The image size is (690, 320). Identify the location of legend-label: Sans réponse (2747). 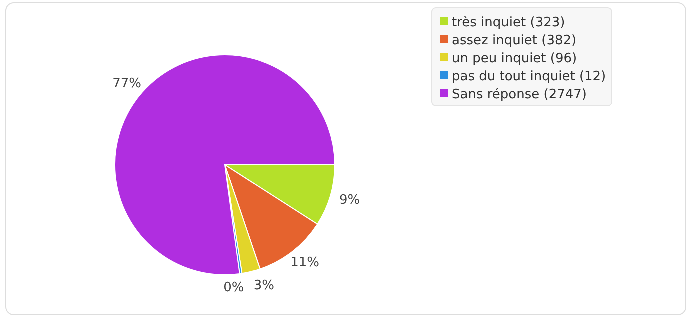
(519, 95).